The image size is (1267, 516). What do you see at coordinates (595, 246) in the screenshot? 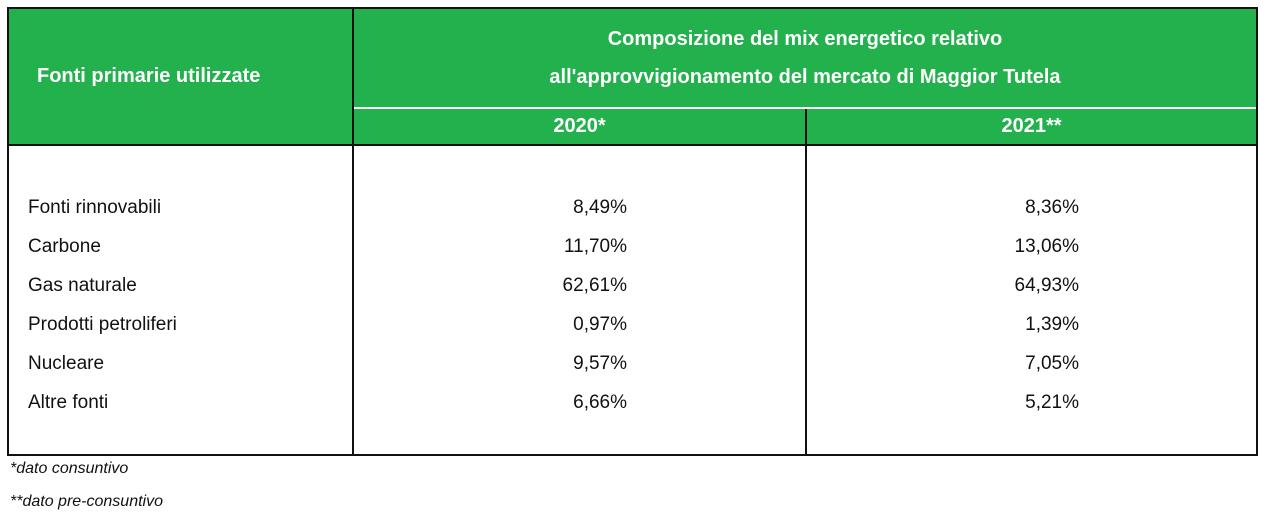
I see `value-cell: 11,70%` at bounding box center [595, 246].